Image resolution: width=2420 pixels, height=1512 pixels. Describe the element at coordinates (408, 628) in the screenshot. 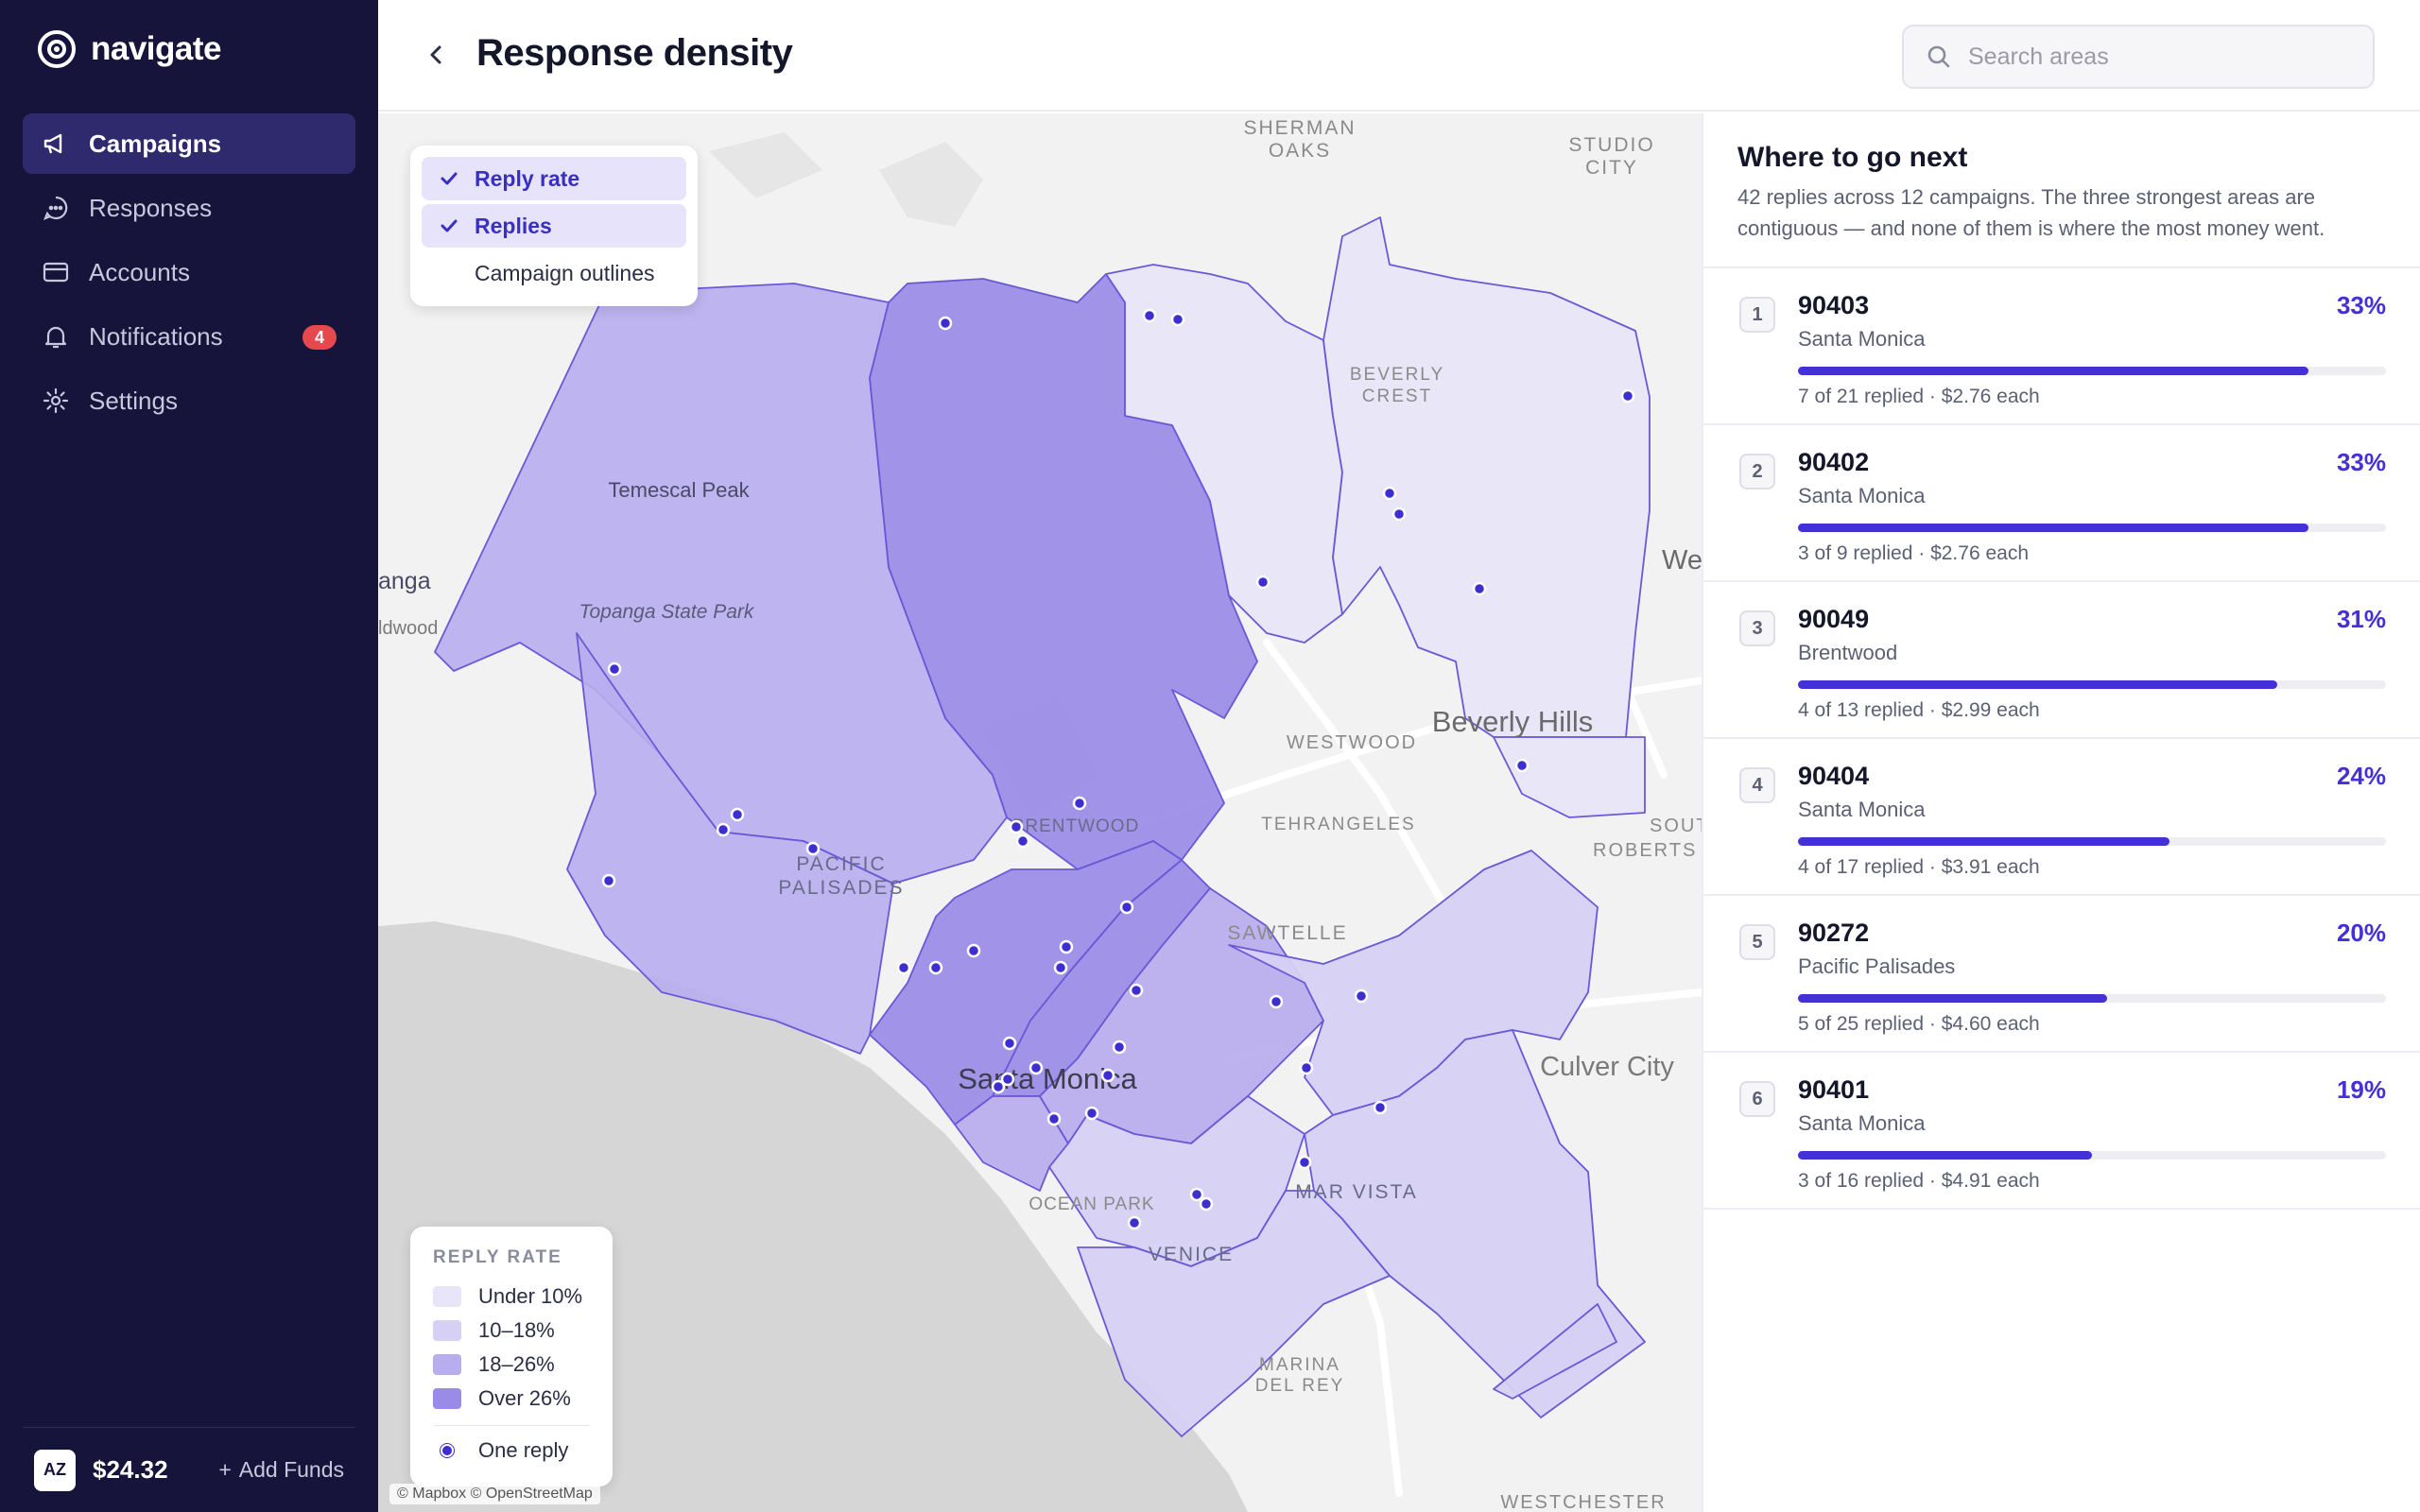

I see `label-wildwood: ldwood` at that location.